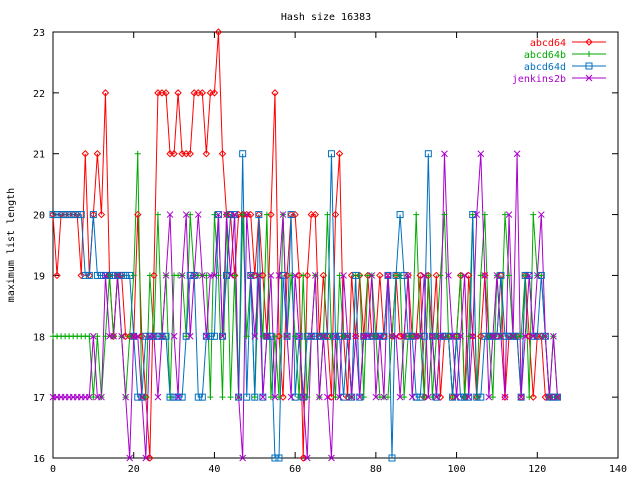  Describe the element at coordinates (326, 17) in the screenshot. I see `chart-title: Hash size 16383` at that location.